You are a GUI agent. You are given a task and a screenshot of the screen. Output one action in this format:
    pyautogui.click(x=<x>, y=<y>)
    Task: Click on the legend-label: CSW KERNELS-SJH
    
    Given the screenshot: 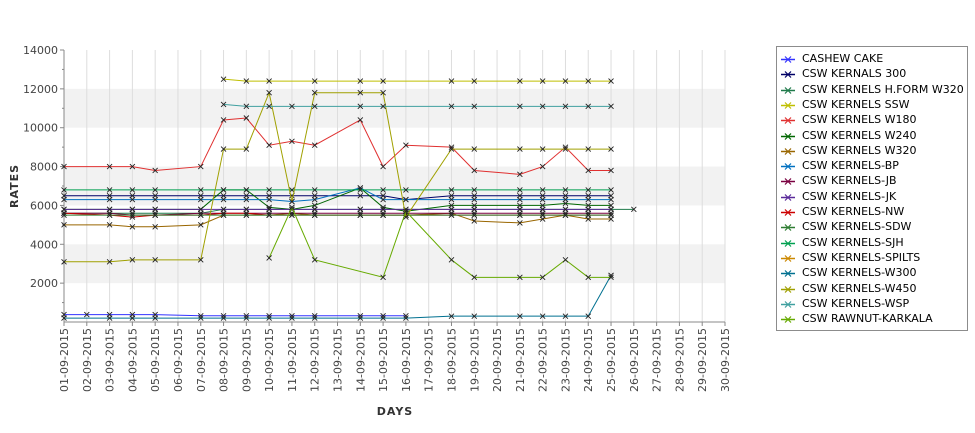 What is the action you would take?
    pyautogui.click(x=853, y=242)
    